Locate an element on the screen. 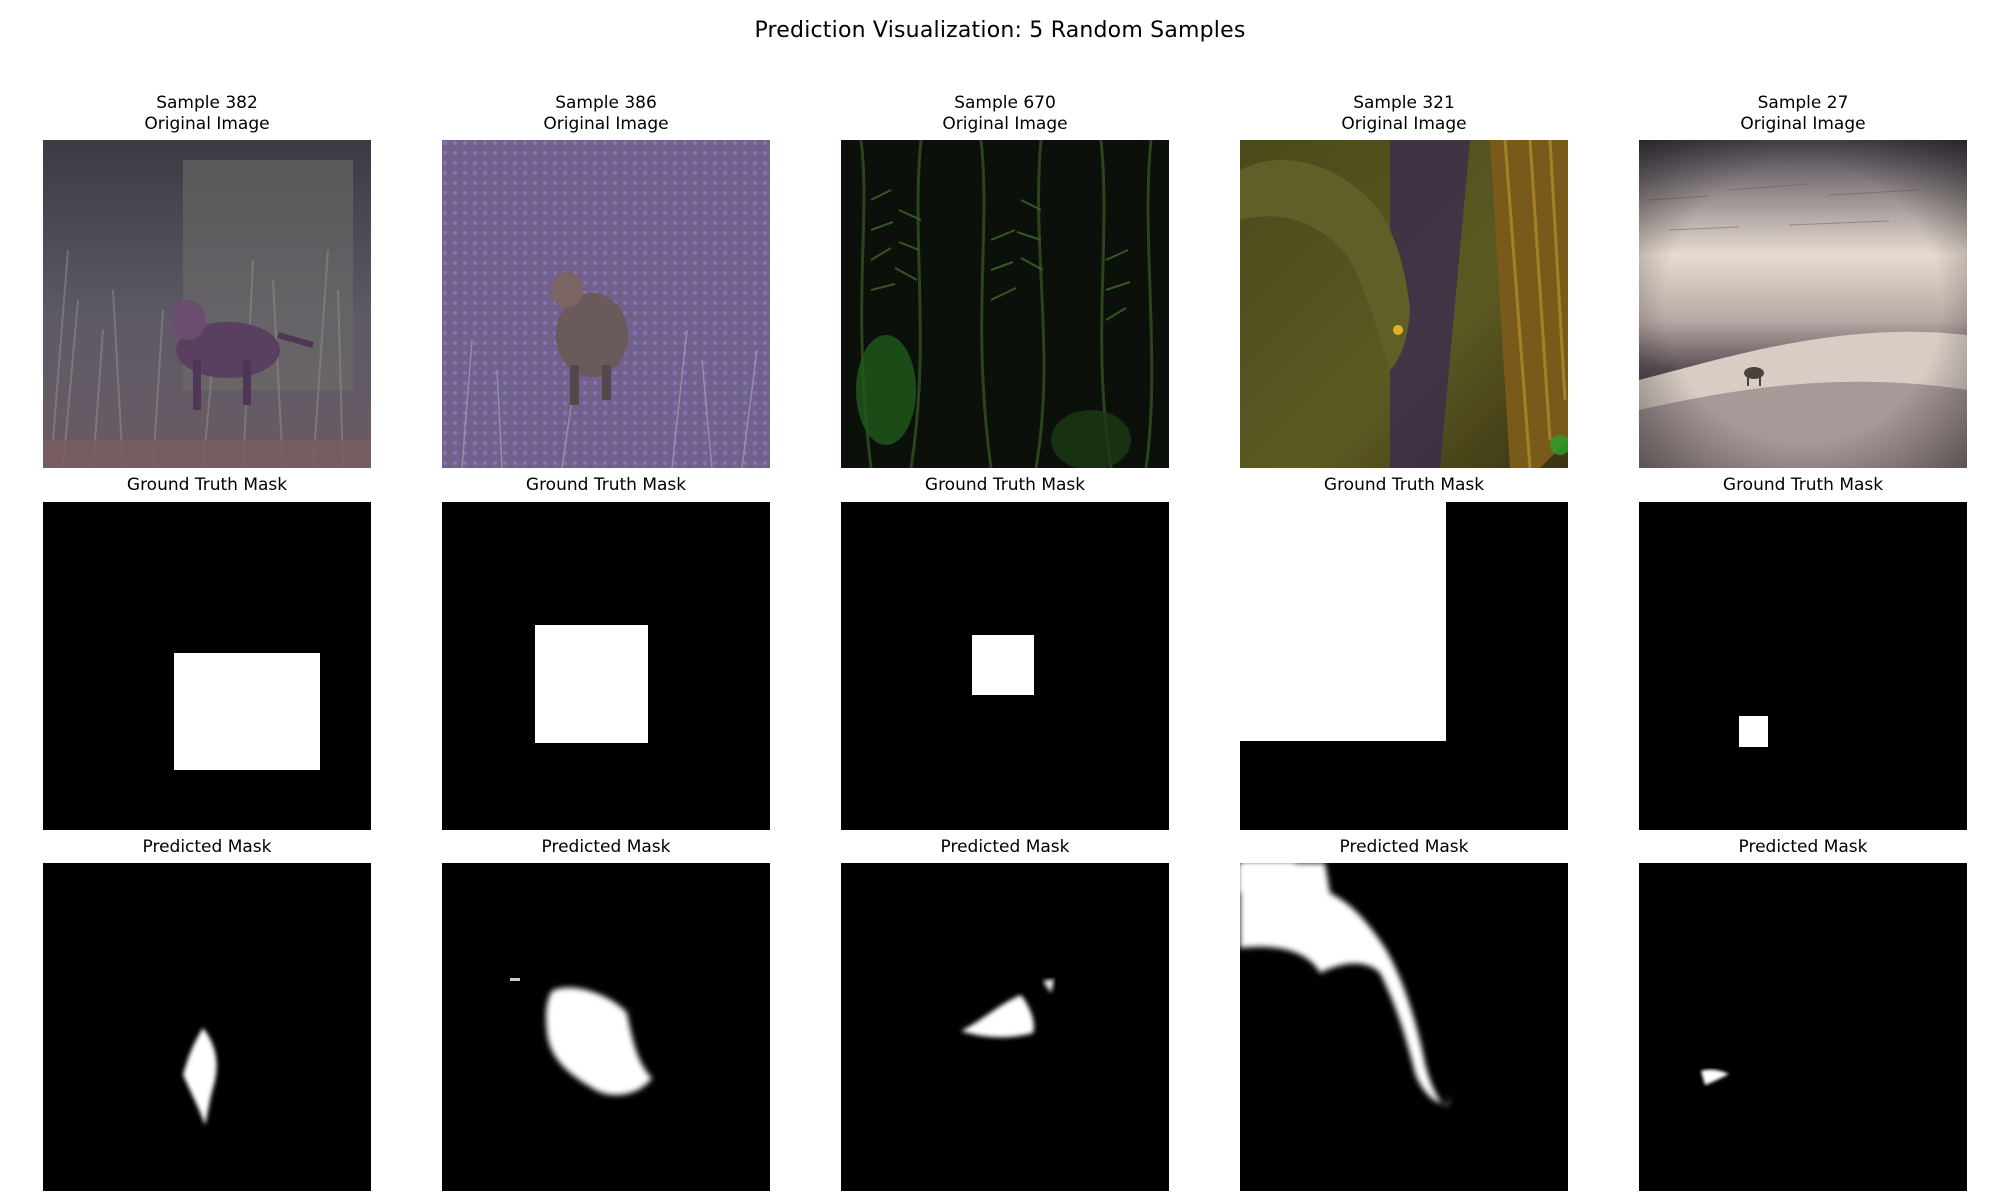  gt-title-1: Ground Truth Mask is located at coordinates (207, 485).